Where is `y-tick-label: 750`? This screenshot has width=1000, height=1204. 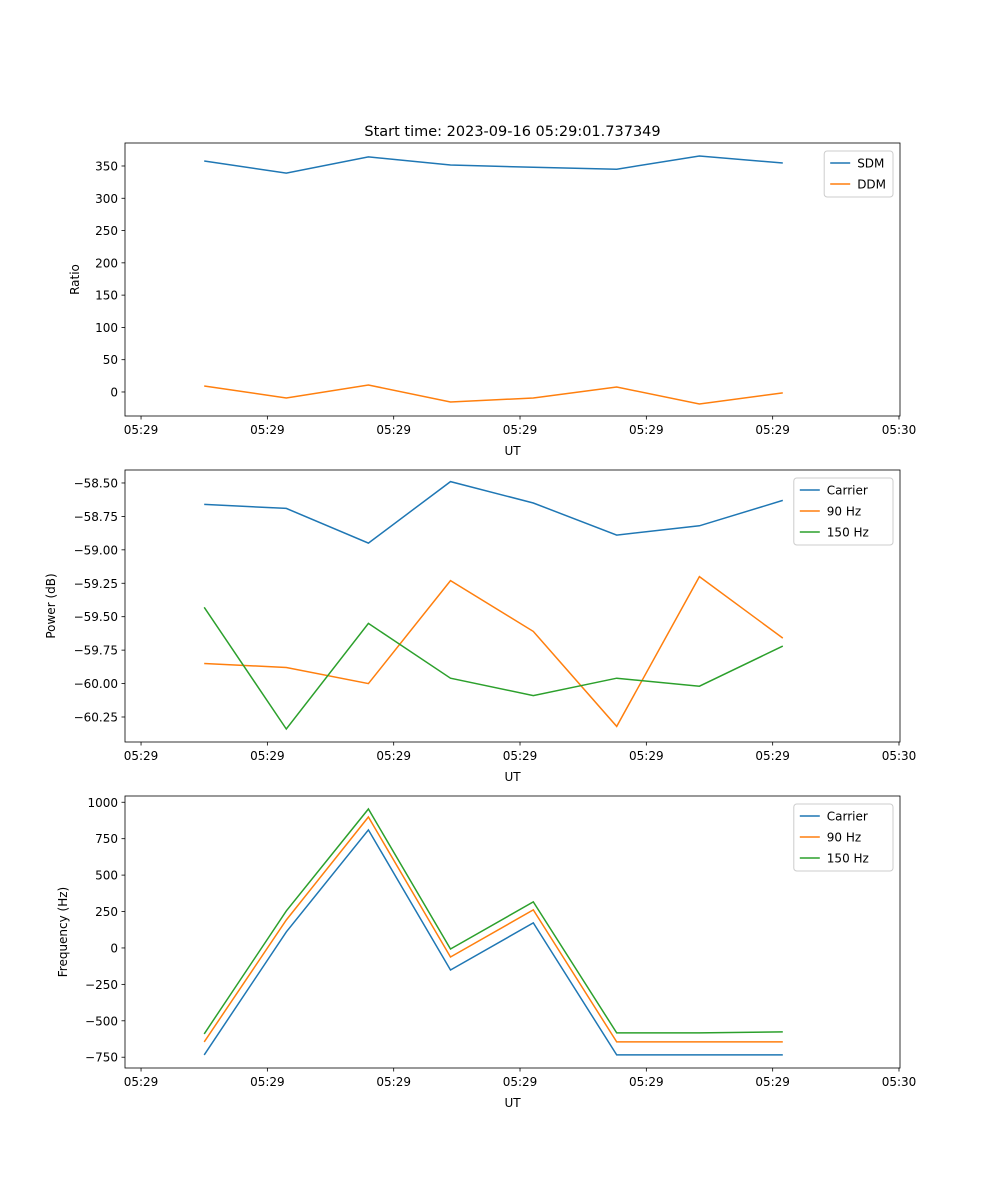
y-tick-label: 750 is located at coordinates (106, 839).